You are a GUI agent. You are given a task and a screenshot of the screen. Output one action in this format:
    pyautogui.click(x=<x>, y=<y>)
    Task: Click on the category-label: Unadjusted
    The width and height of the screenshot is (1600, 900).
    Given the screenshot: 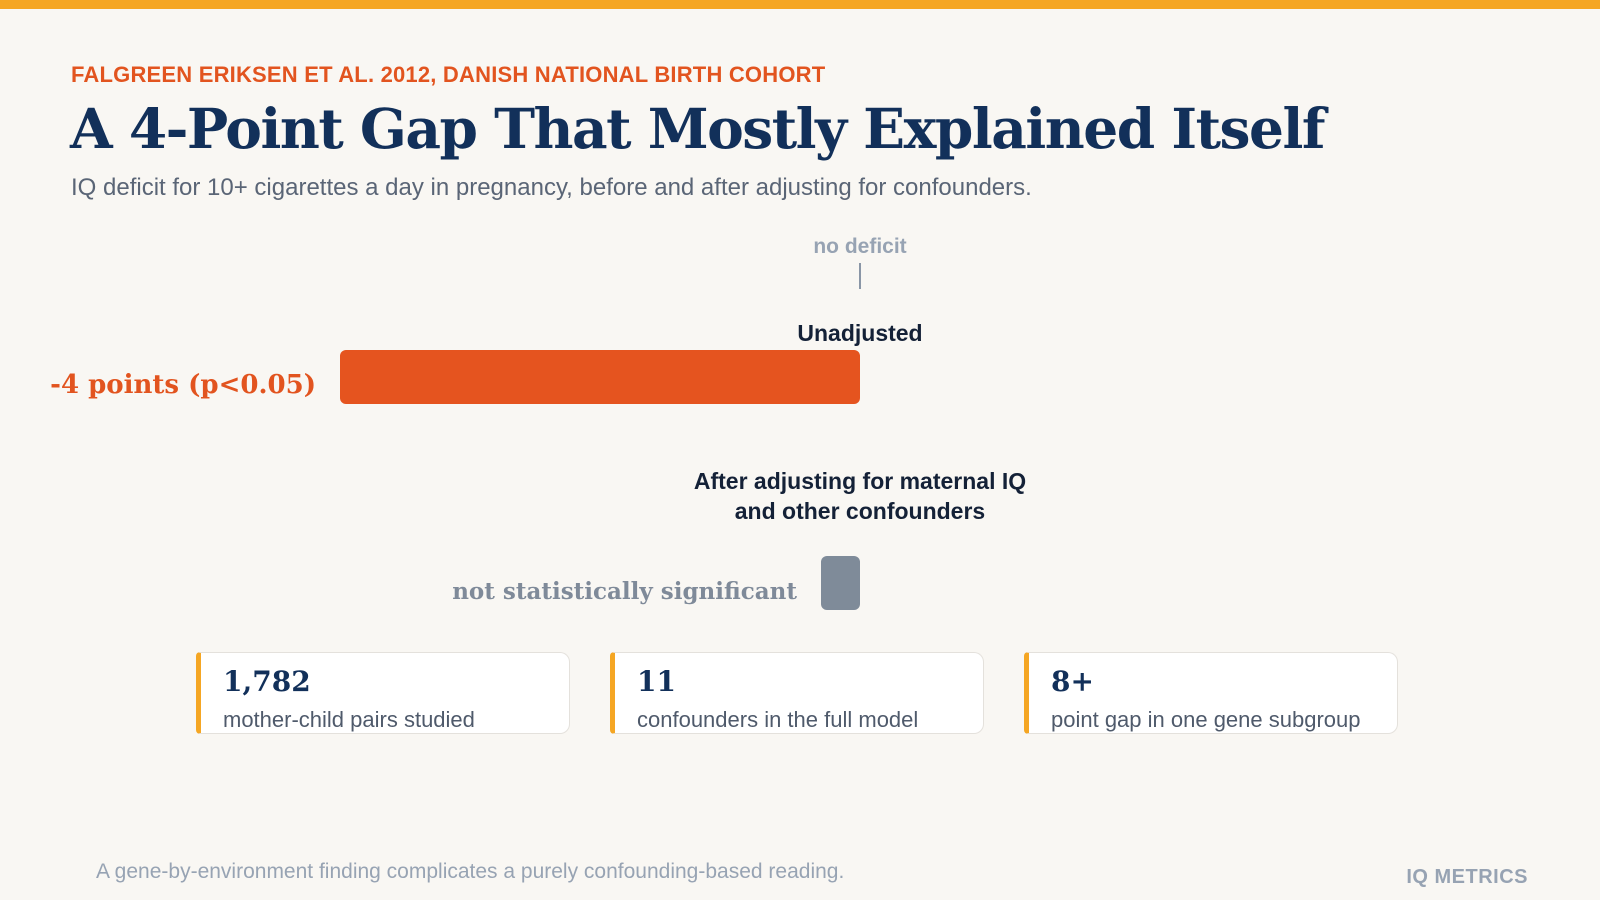 What is the action you would take?
    pyautogui.click(x=860, y=333)
    